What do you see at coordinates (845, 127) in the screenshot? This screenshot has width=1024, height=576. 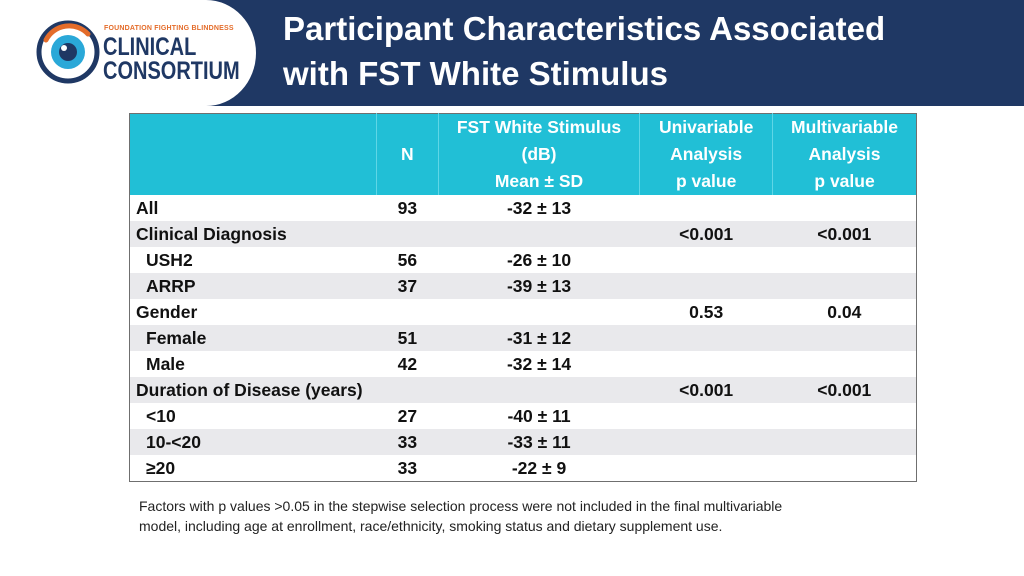 I see `header-line: Multivariable` at bounding box center [845, 127].